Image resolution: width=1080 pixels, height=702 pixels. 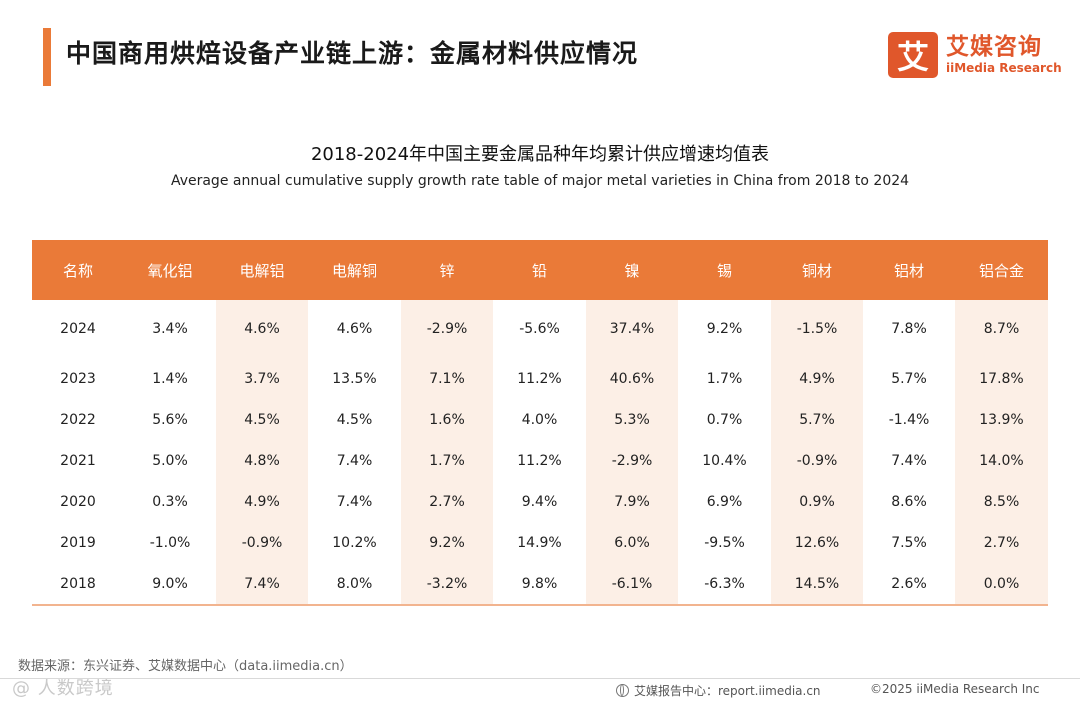 I want to click on data-source: 数据来源：东兴证券、艾媒数据中心（data.iimedia.cn）, so click(x=185, y=666).